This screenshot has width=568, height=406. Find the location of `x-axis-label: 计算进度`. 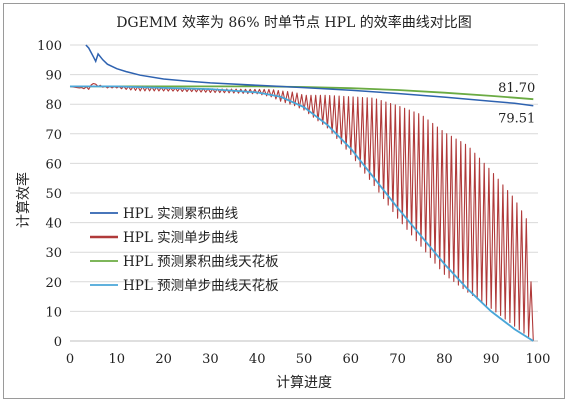

x-axis-label: 计算进度 is located at coordinates (304, 383).